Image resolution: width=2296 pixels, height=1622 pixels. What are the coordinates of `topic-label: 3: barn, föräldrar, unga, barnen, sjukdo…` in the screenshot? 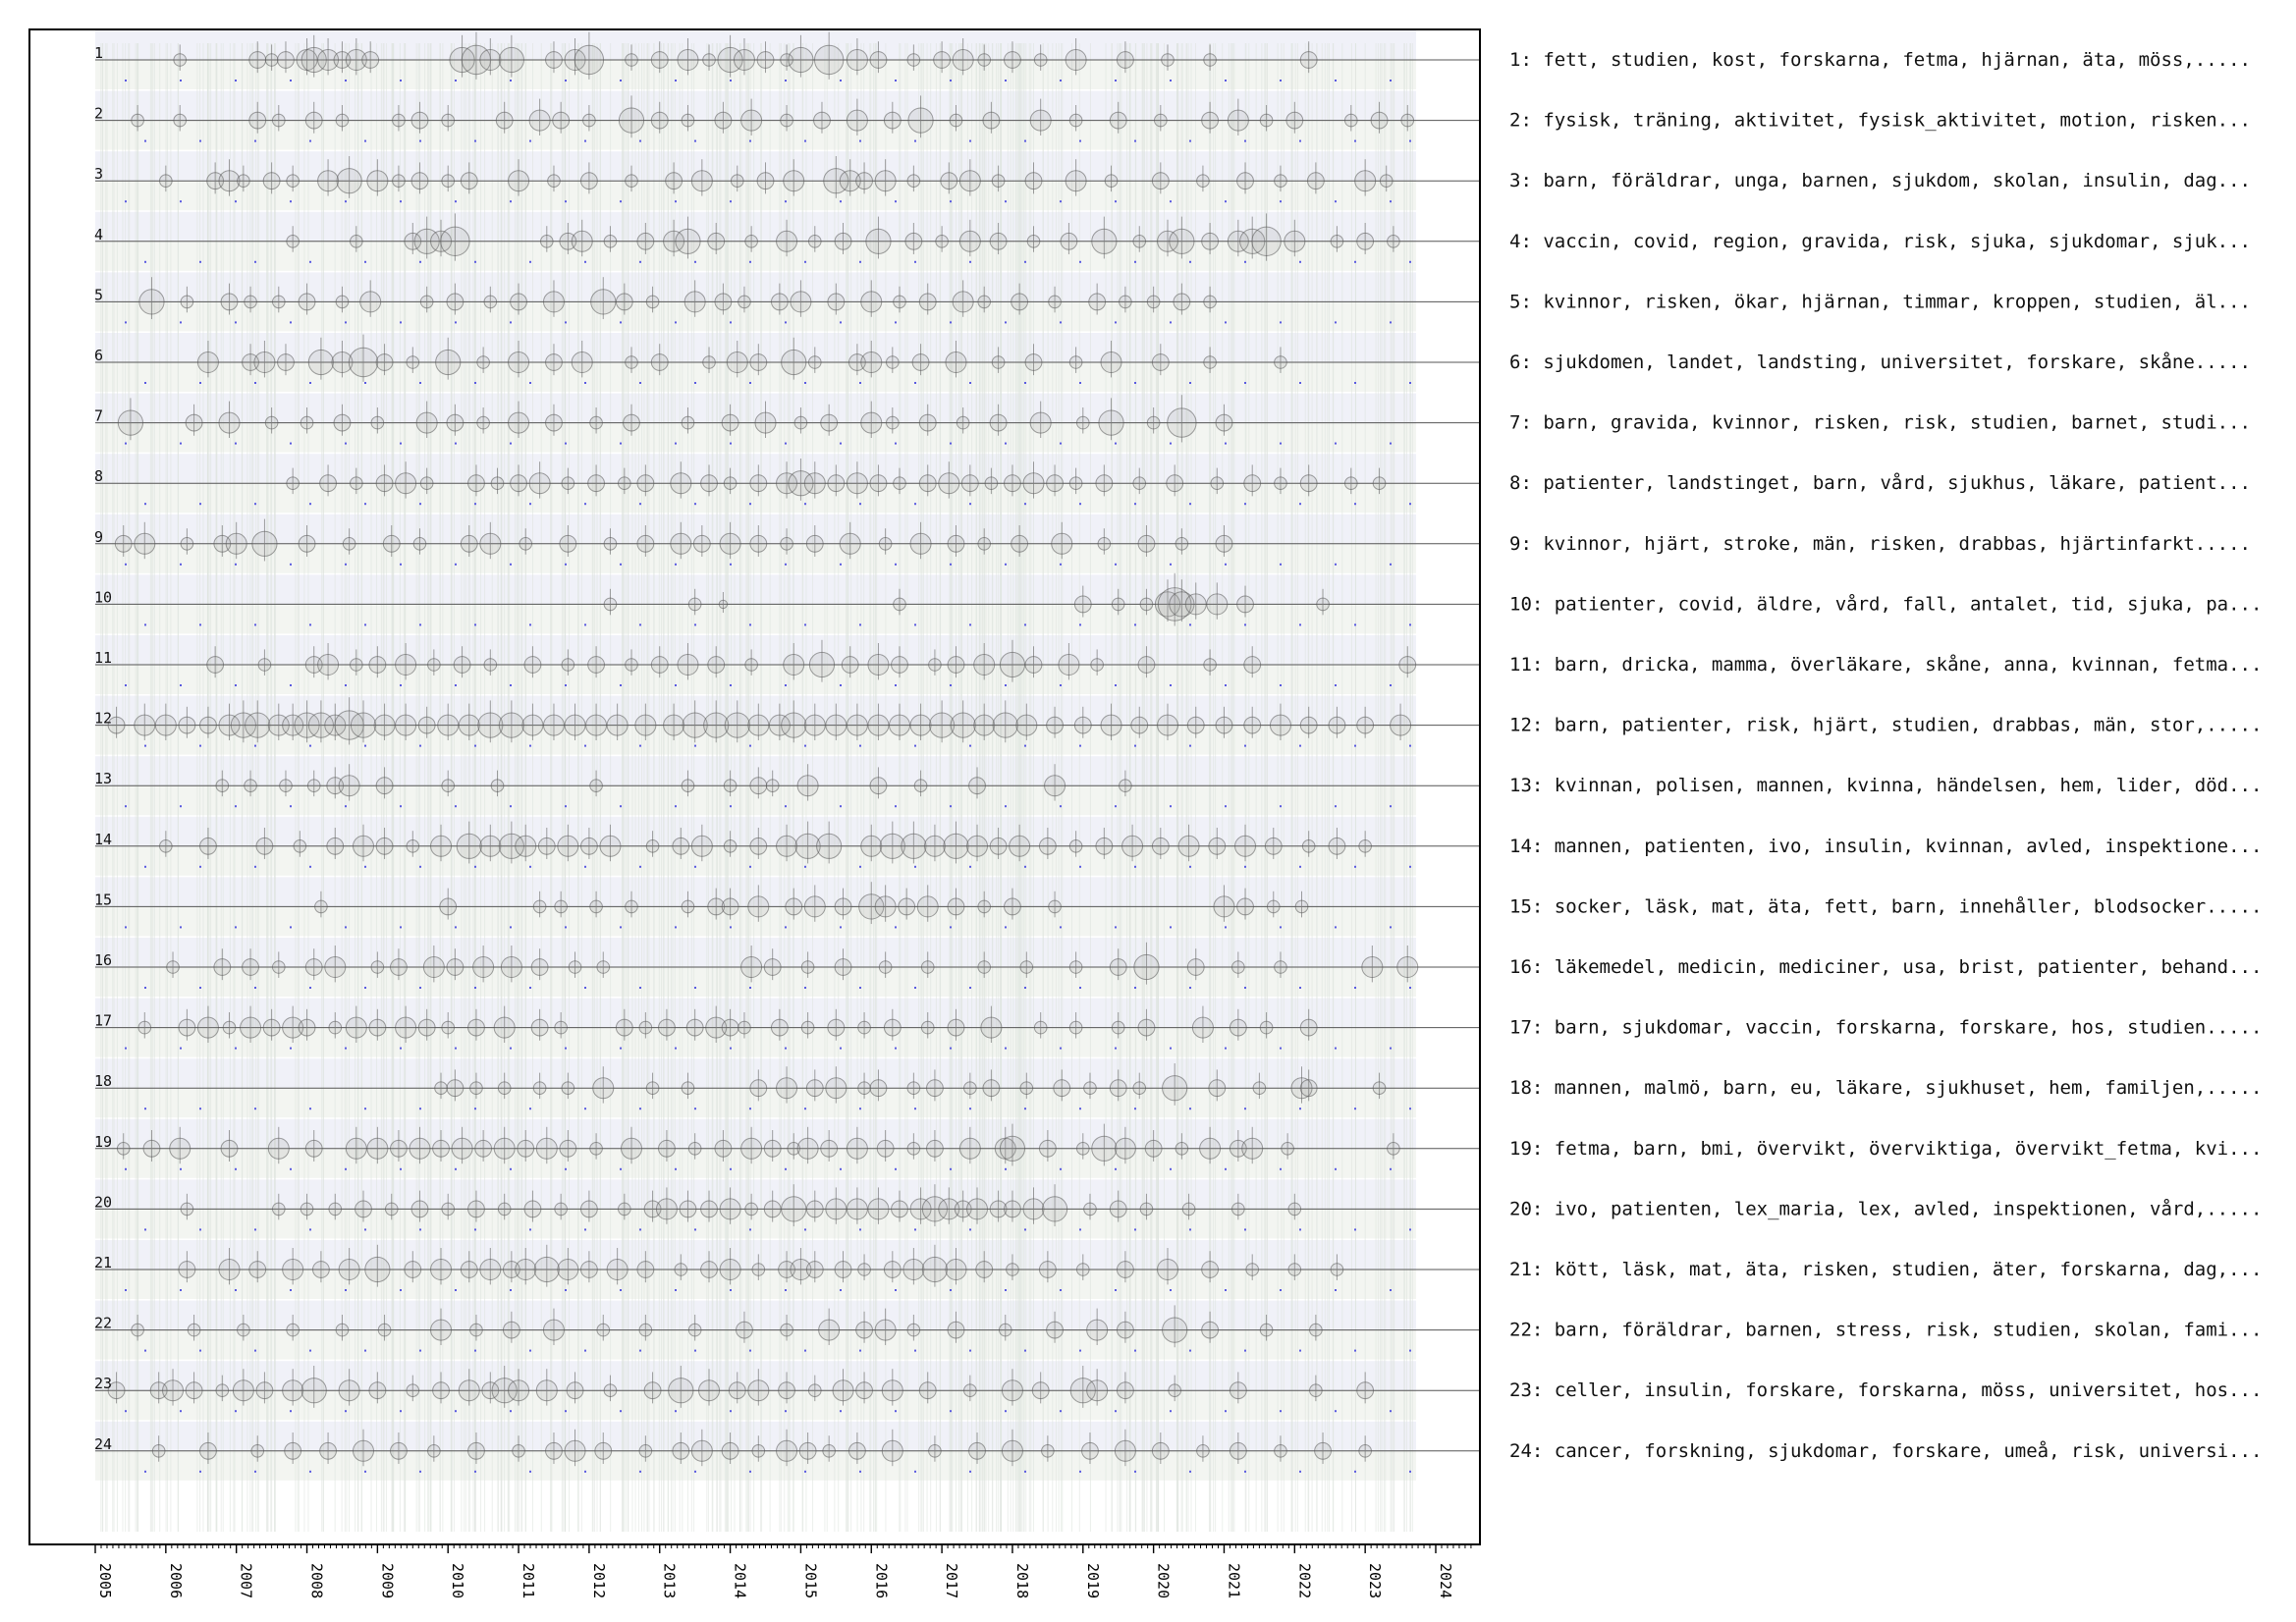 It's located at (1880, 180).